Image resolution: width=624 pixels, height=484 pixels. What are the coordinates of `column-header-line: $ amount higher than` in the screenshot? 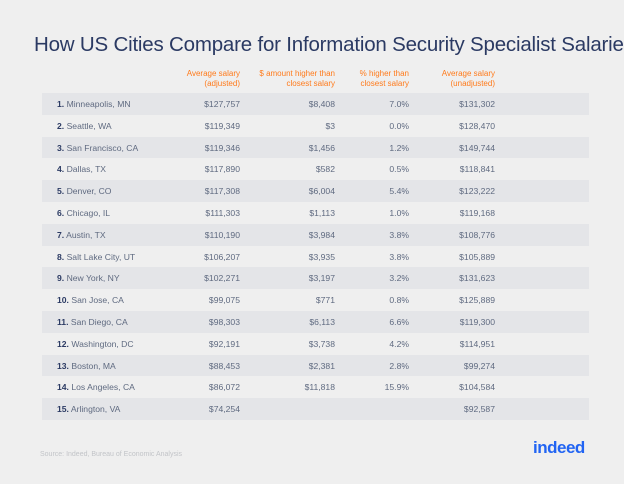 It's located at (297, 73).